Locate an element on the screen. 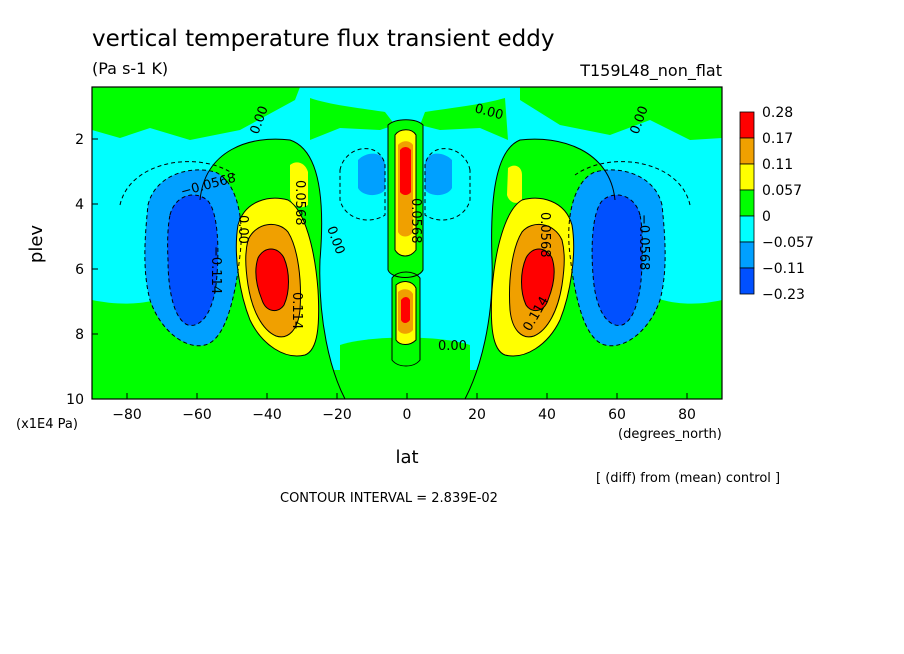 The image size is (904, 654). legend-label: 0.17 is located at coordinates (777, 139).